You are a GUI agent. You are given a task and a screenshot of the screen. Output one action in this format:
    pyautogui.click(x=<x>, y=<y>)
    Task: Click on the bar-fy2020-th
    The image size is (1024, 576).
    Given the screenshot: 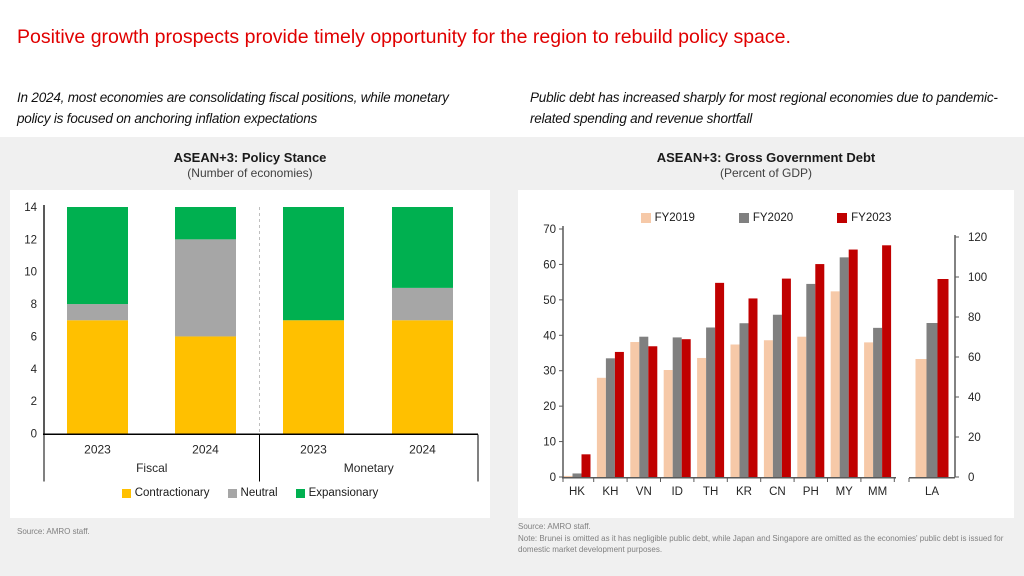 What is the action you would take?
    pyautogui.click(x=711, y=402)
    